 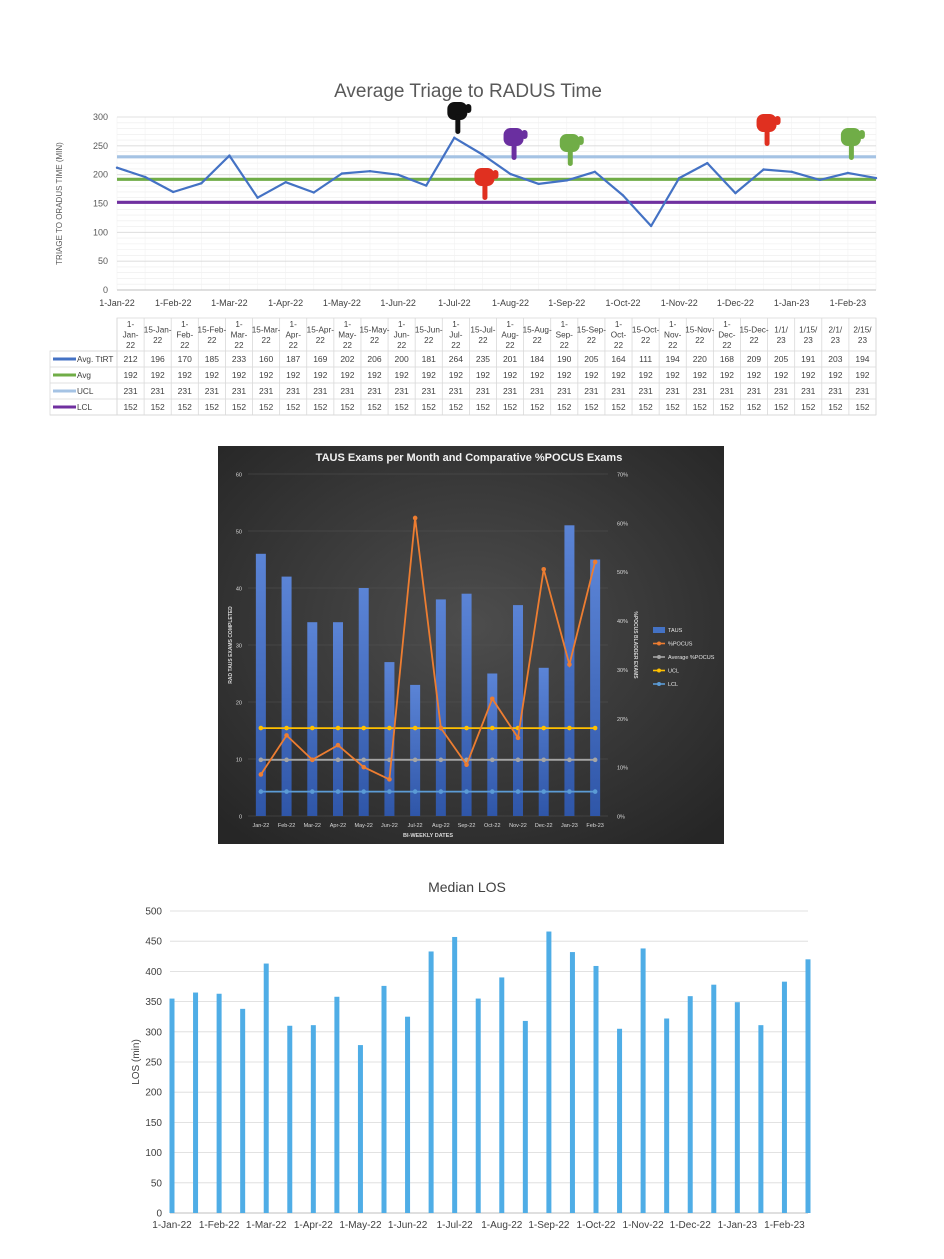 I want to click on table-value-cell: 187, so click(x=293, y=359).